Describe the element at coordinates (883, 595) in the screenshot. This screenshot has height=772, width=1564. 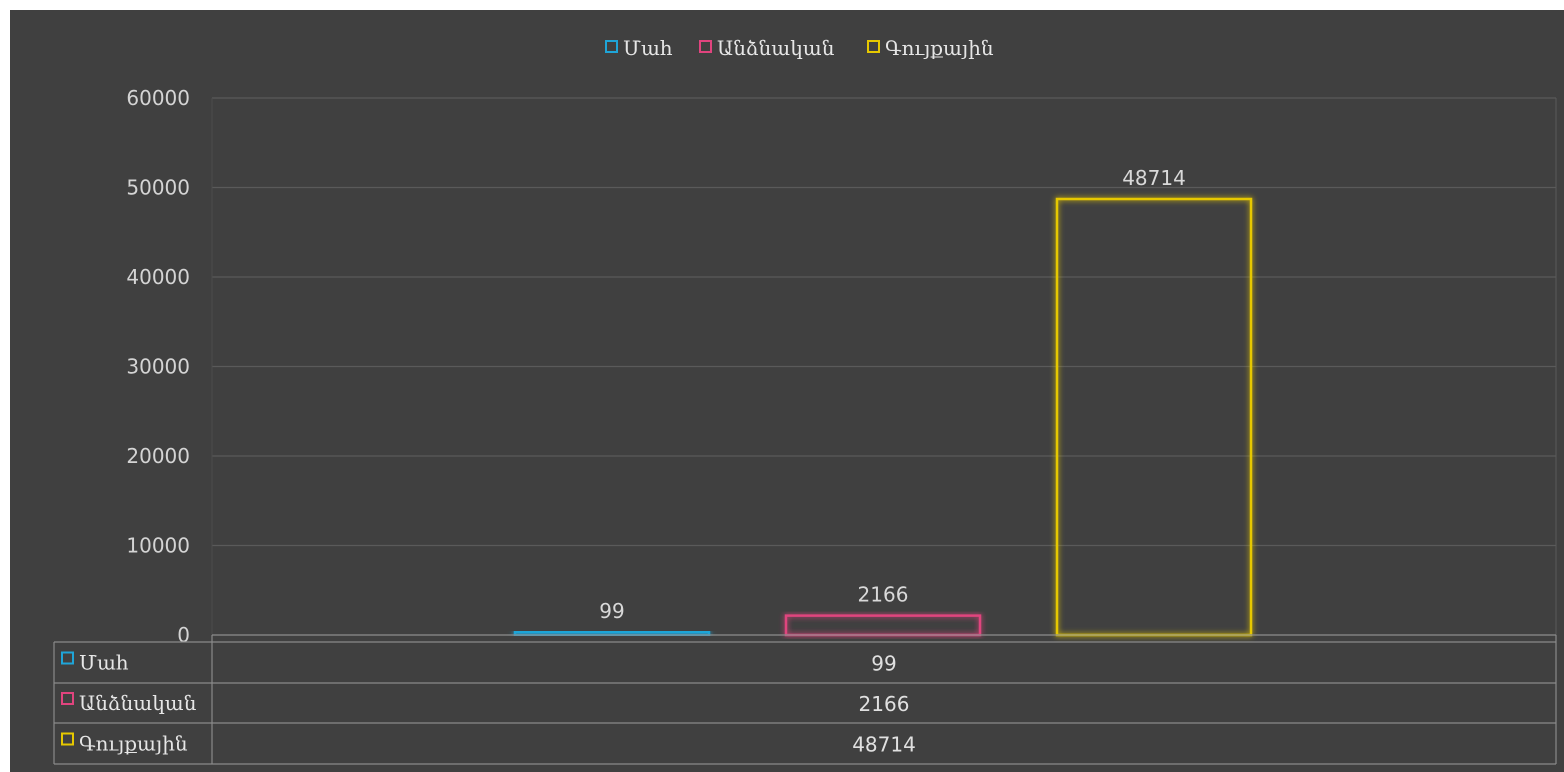
I see `data-label: 2166` at that location.